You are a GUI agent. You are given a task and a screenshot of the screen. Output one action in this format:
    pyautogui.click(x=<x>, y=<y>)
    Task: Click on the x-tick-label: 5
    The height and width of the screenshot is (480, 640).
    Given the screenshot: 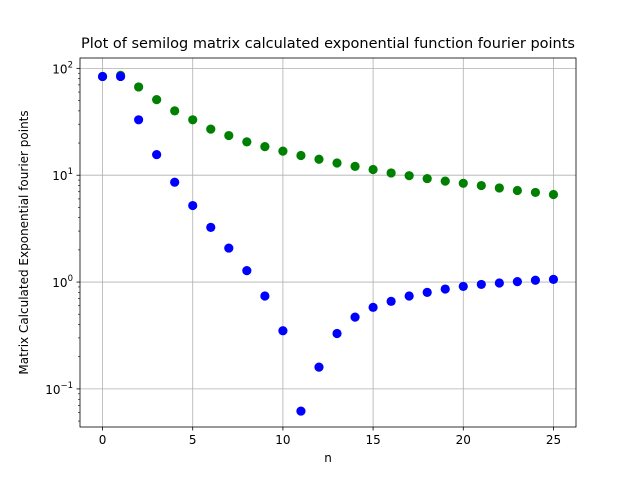 What is the action you would take?
    pyautogui.click(x=193, y=440)
    